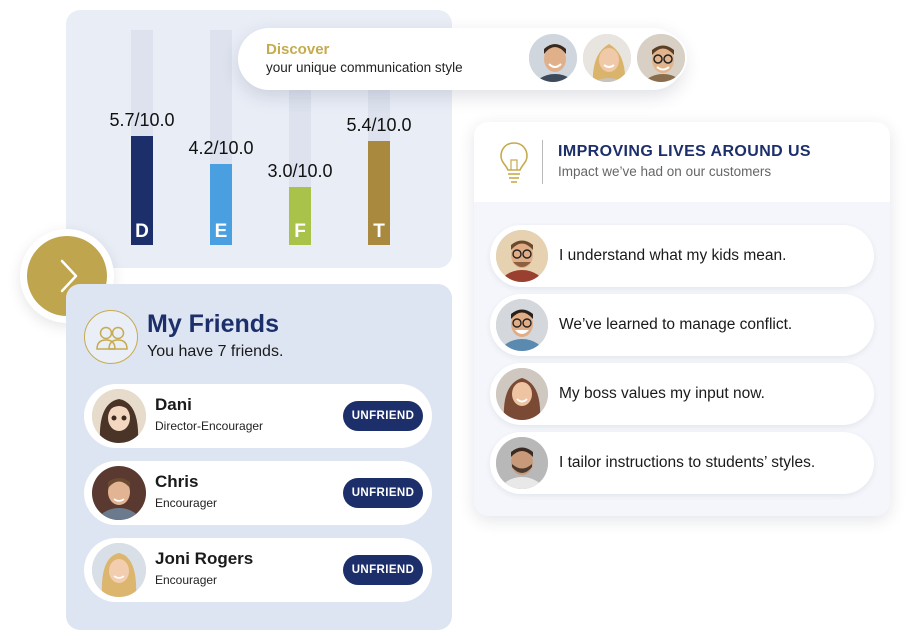  Describe the element at coordinates (173, 404) in the screenshot. I see `friend-name: Dani` at that location.